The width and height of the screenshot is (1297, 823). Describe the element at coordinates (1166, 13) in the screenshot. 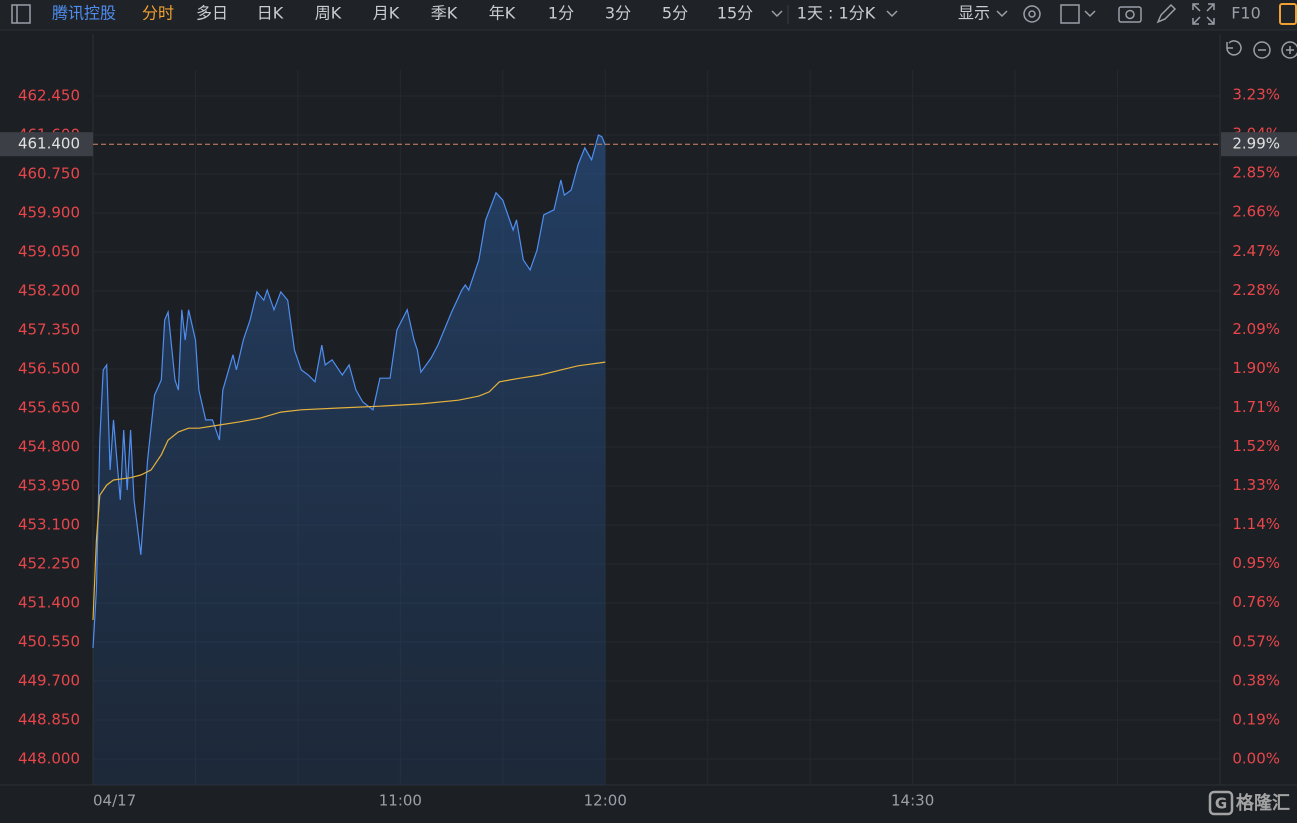

I see `pencil-icon` at that location.